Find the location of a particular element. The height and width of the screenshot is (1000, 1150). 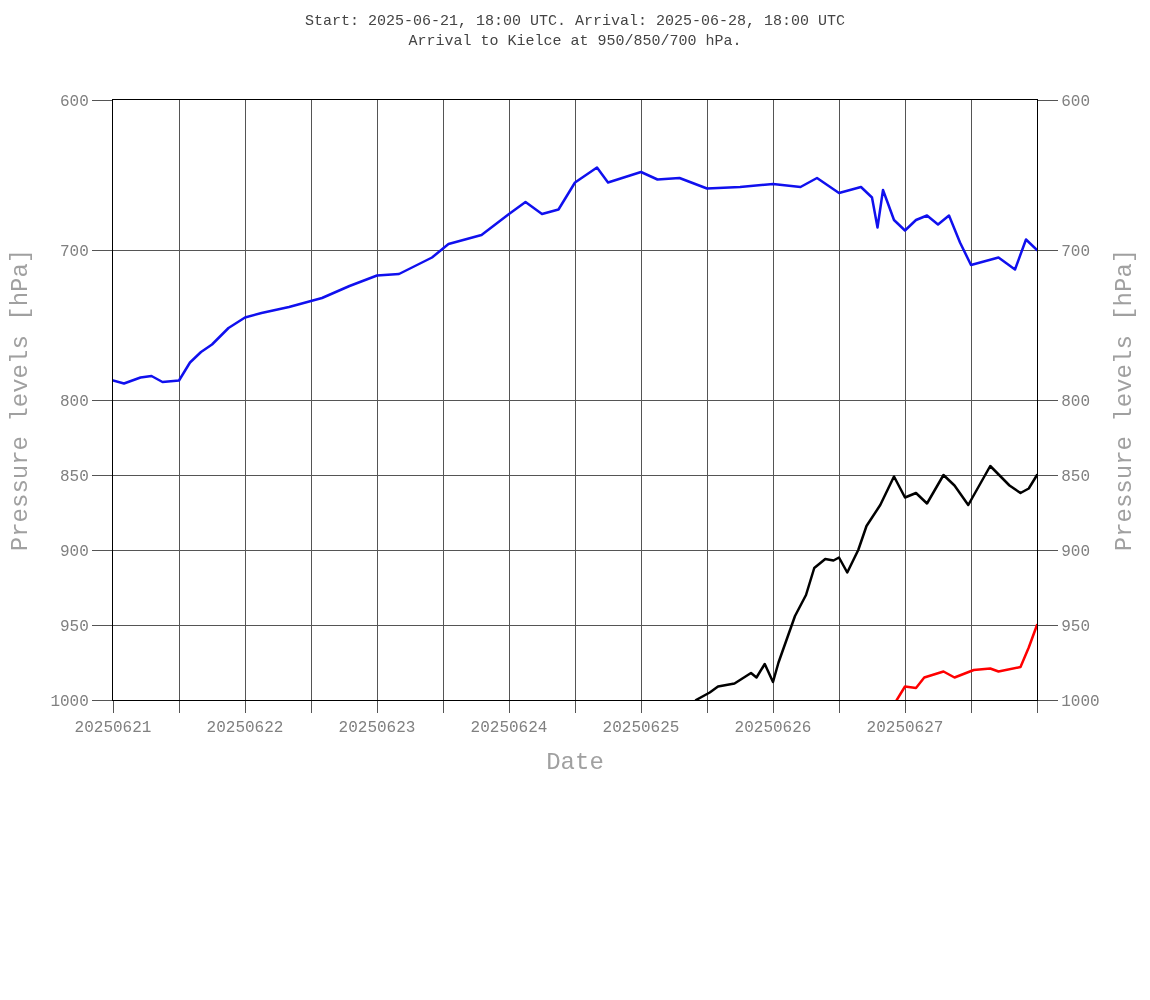

chart-title: Start: 2025-06-21, 18:00 UTC. Arrival: 2025-06-28, 18:00 UTC is located at coordinates (575, 21).